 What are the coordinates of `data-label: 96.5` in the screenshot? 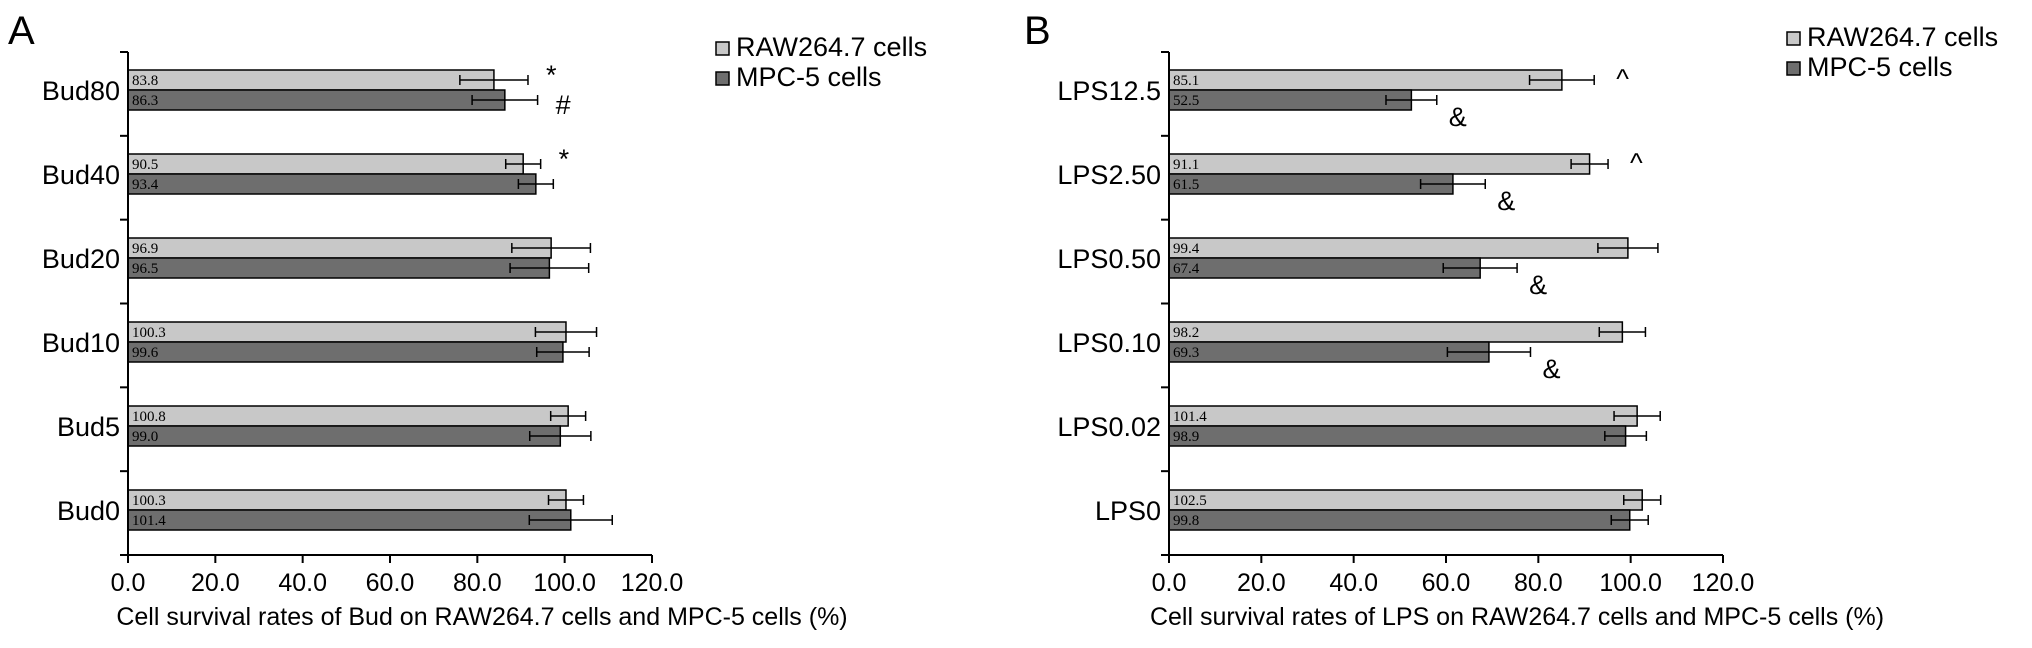 It's located at (145, 269).